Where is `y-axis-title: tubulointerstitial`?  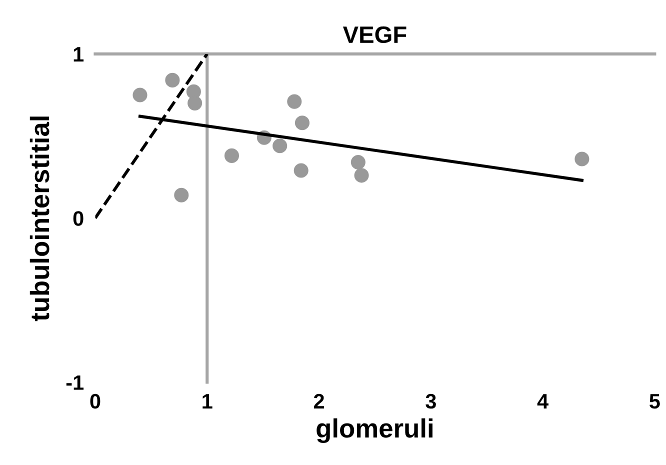
y-axis-title: tubulointerstitial is located at coordinates (40, 219).